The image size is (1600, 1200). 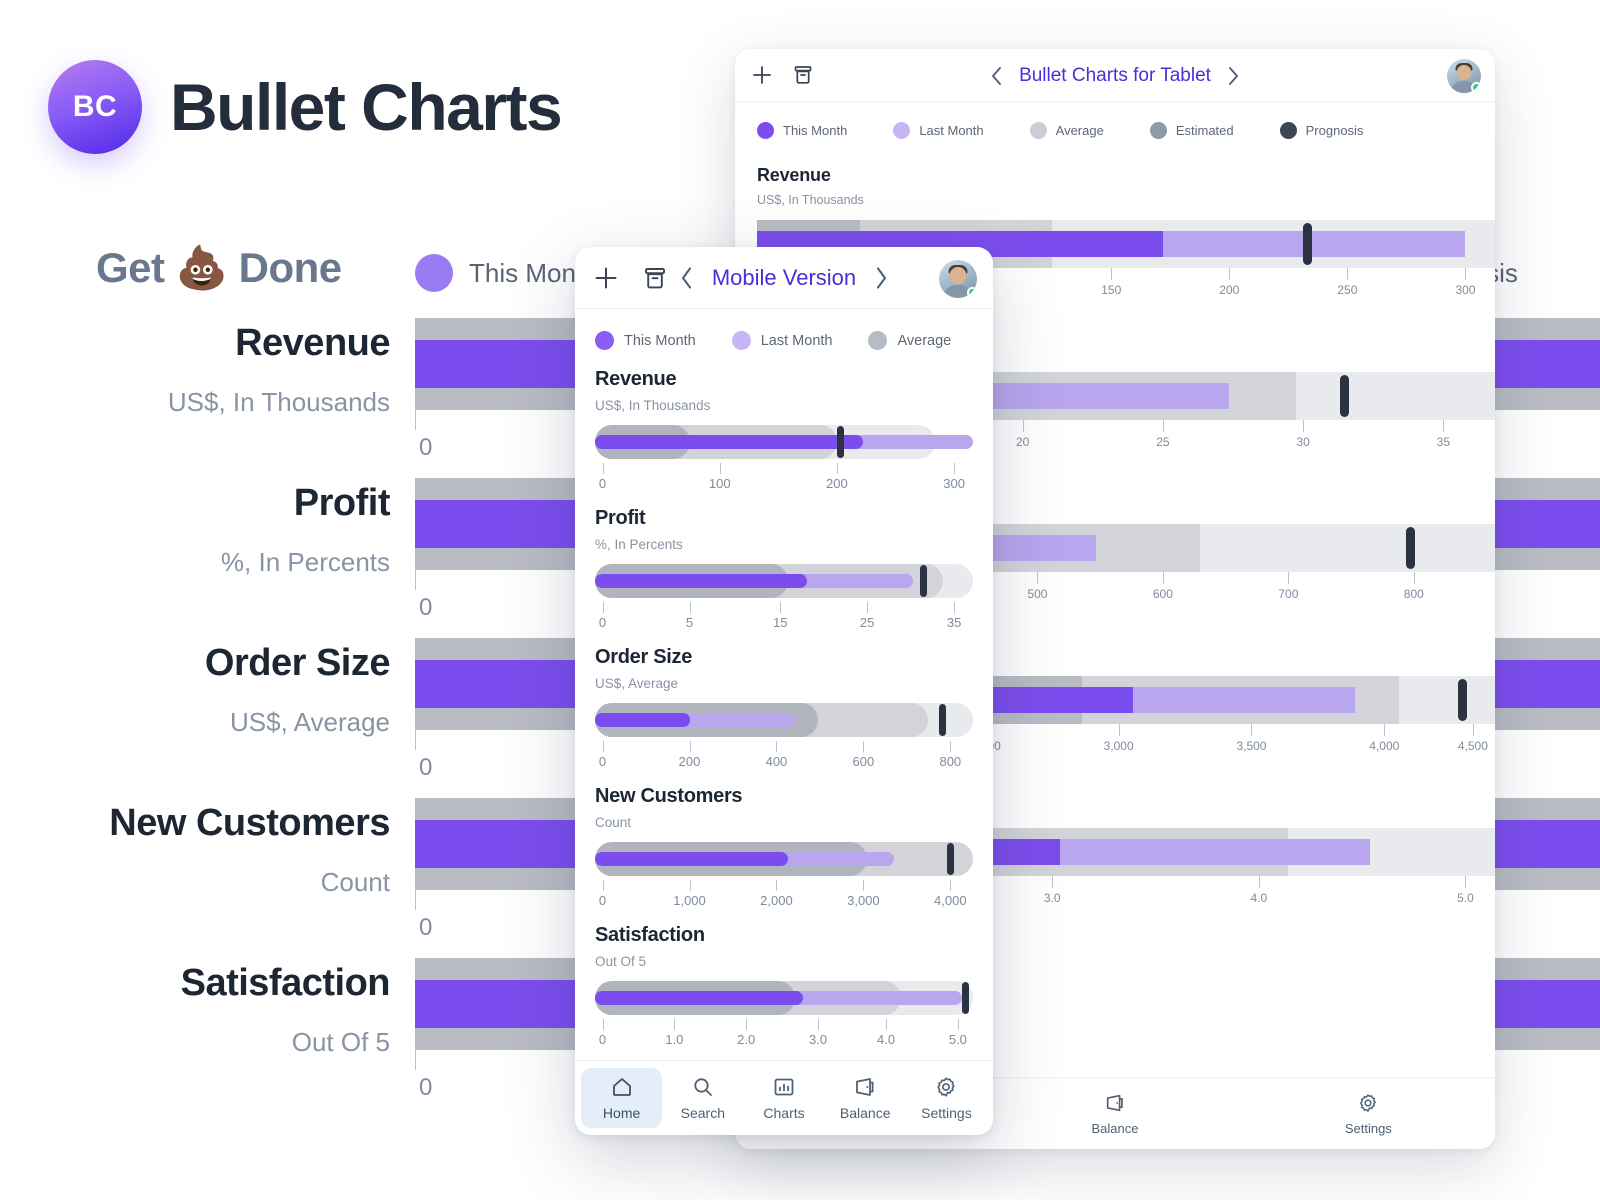 I want to click on axis-tick-label: 5, so click(x=689, y=622).